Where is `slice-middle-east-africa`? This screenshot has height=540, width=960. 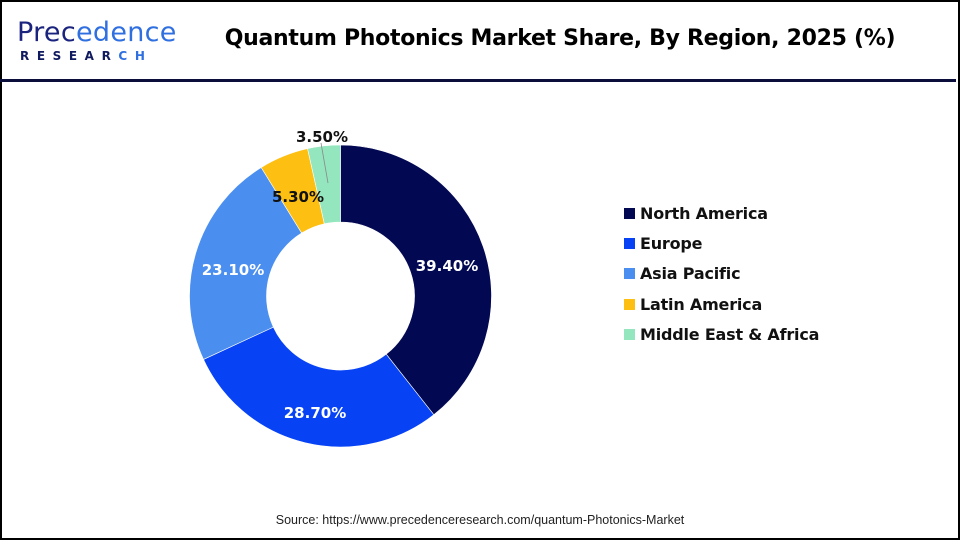
slice-middle-east-africa is located at coordinates (324, 184).